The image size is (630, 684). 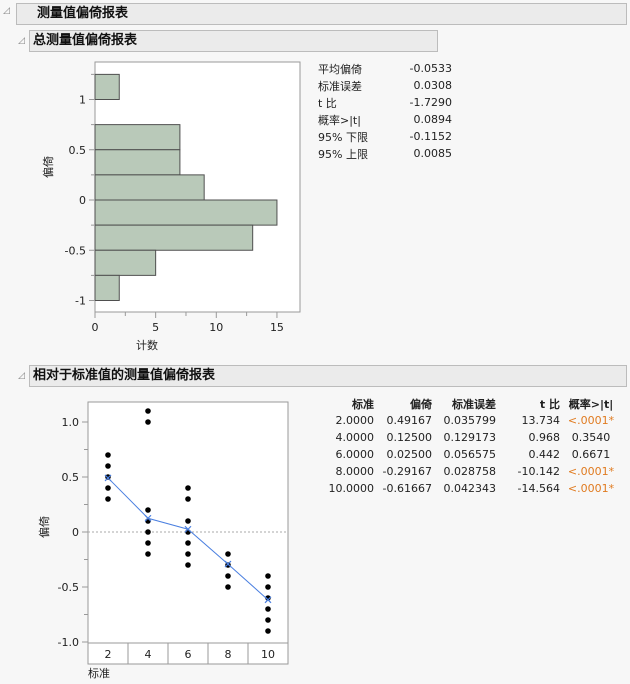 What do you see at coordinates (544, 437) in the screenshot?
I see `table-cell: 0.968` at bounding box center [544, 437].